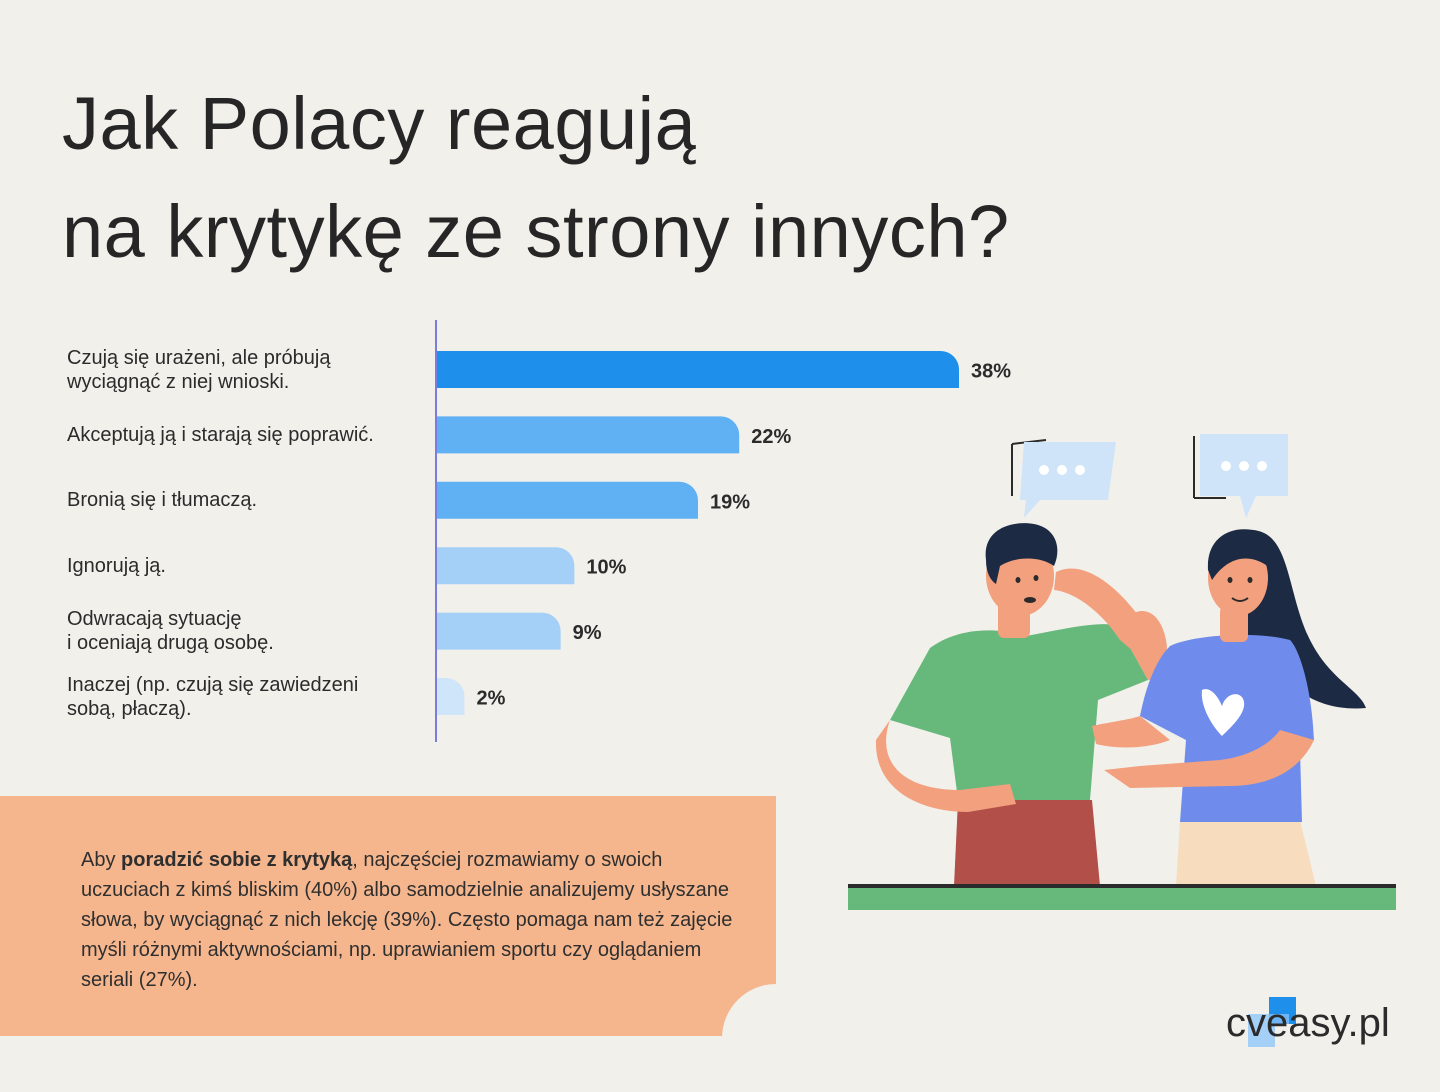  What do you see at coordinates (220, 434) in the screenshot?
I see `bar-category-label-line: Akceptują ją i starają się poprawić.` at bounding box center [220, 434].